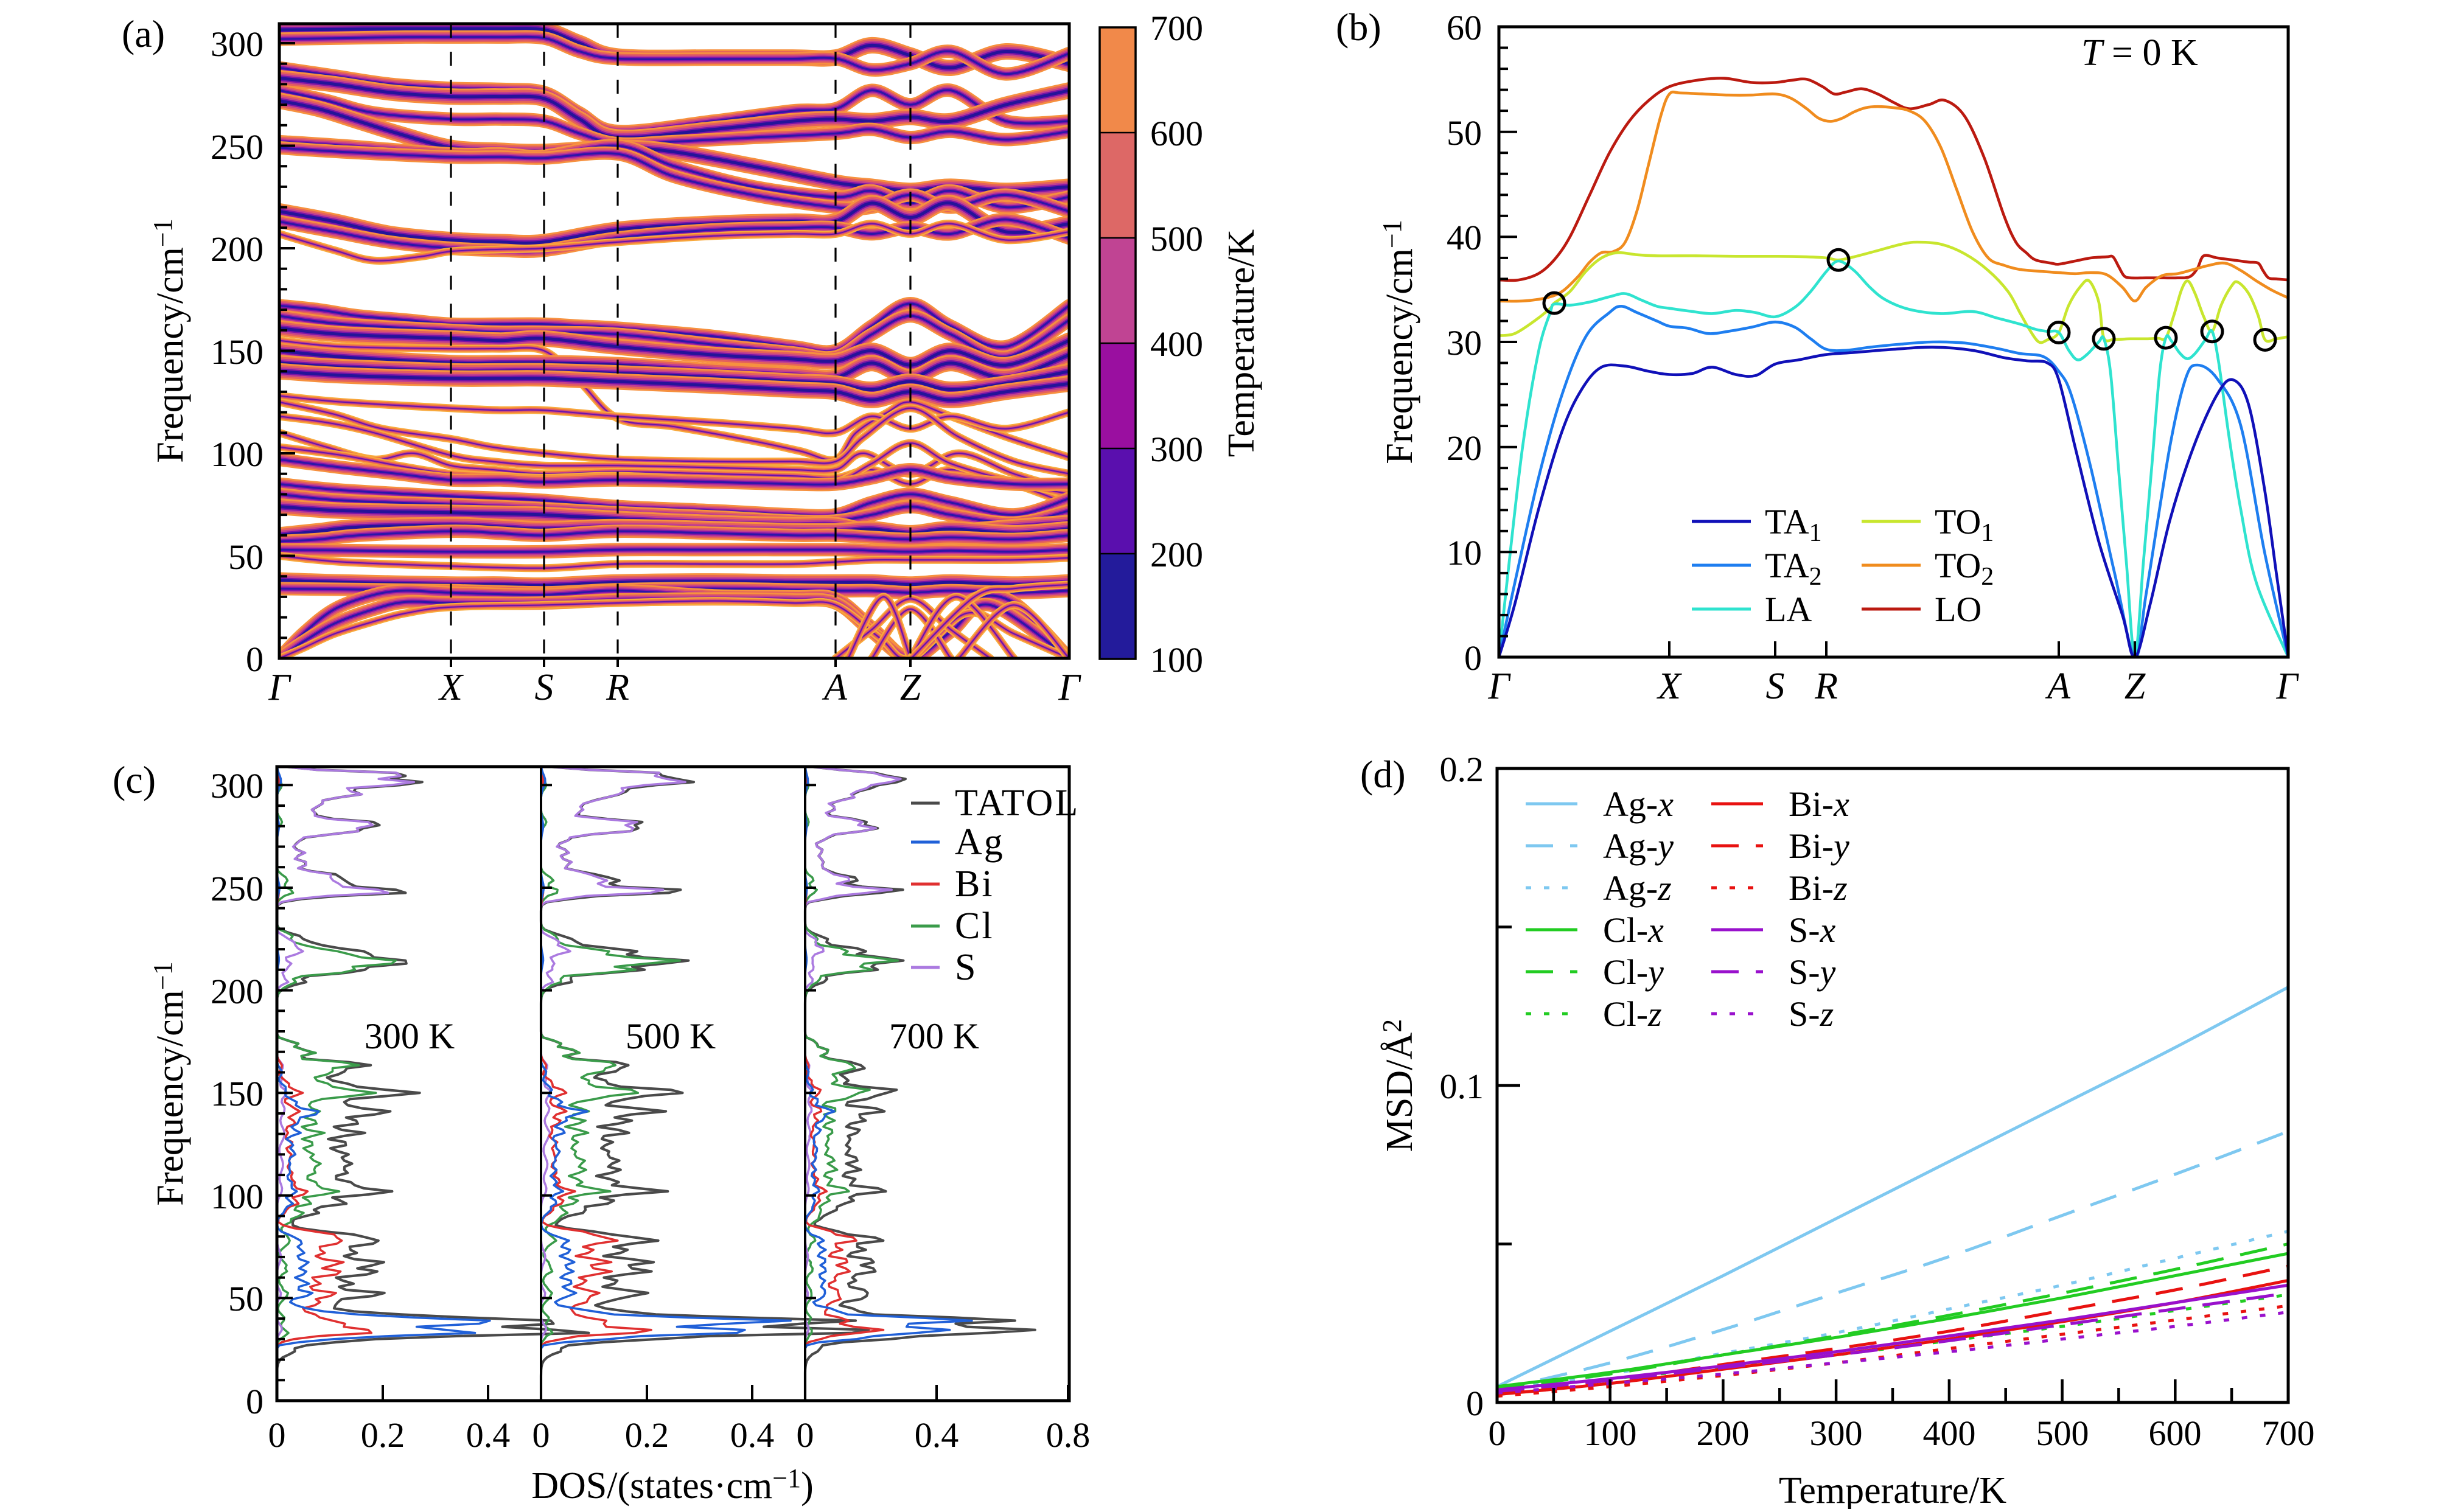 The width and height of the screenshot is (2444, 1512). Describe the element at coordinates (134, 779) in the screenshot. I see `svg-text: (c)` at that location.